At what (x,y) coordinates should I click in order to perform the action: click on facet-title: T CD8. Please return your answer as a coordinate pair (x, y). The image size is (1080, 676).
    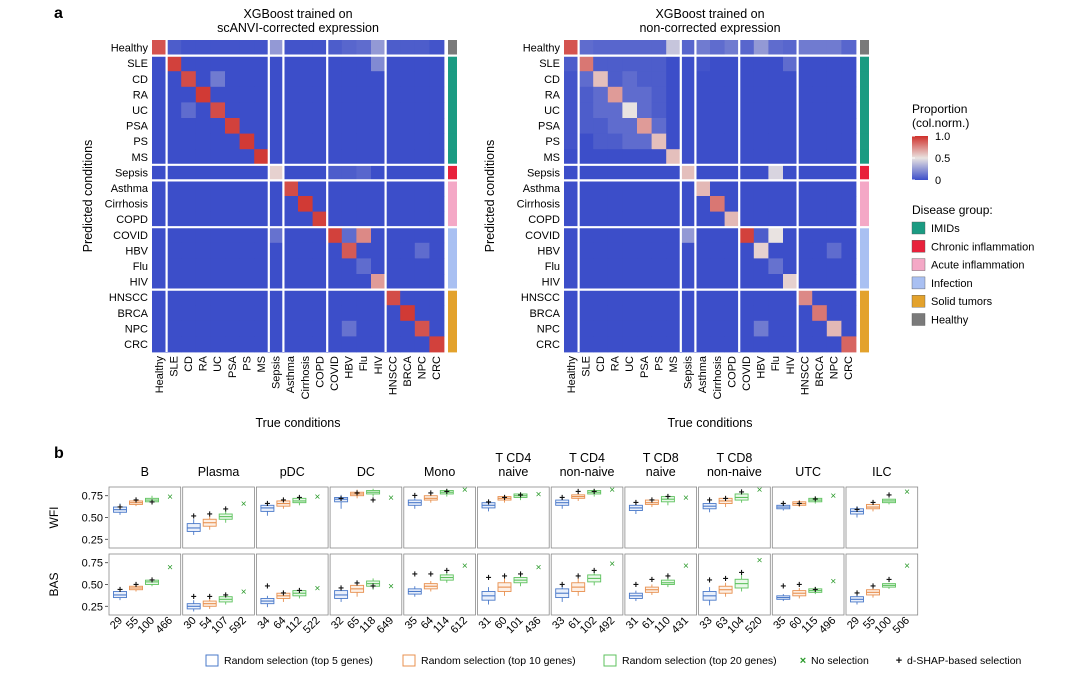
    Looking at the image, I should click on (735, 458).